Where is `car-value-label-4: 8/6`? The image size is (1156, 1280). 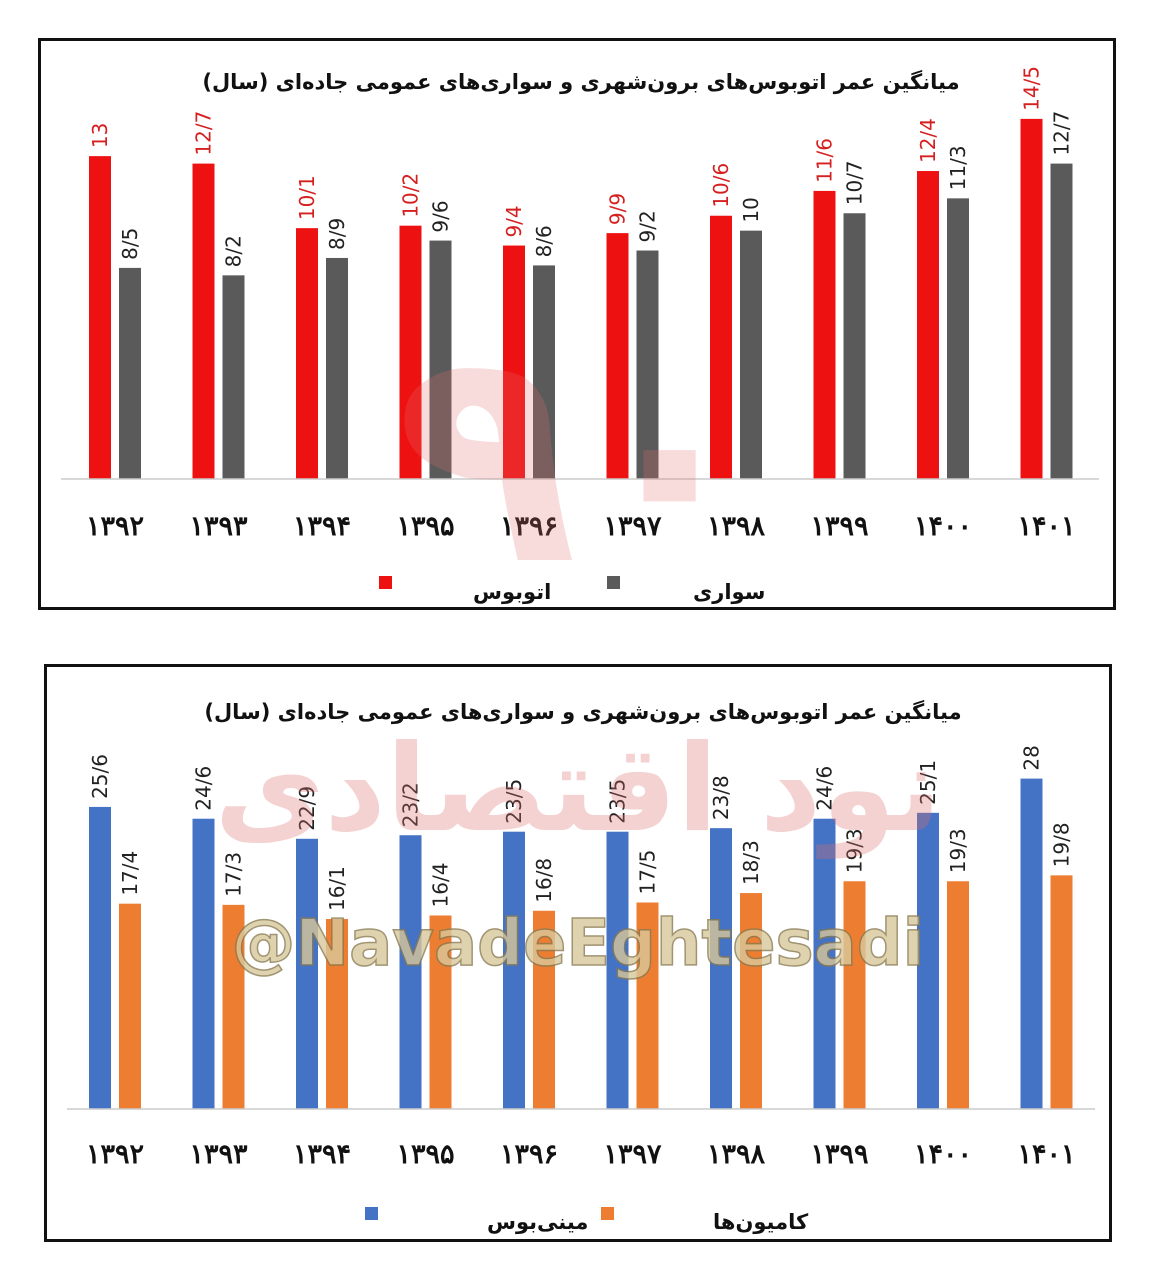
car-value-label-4: 8/6 is located at coordinates (544, 241).